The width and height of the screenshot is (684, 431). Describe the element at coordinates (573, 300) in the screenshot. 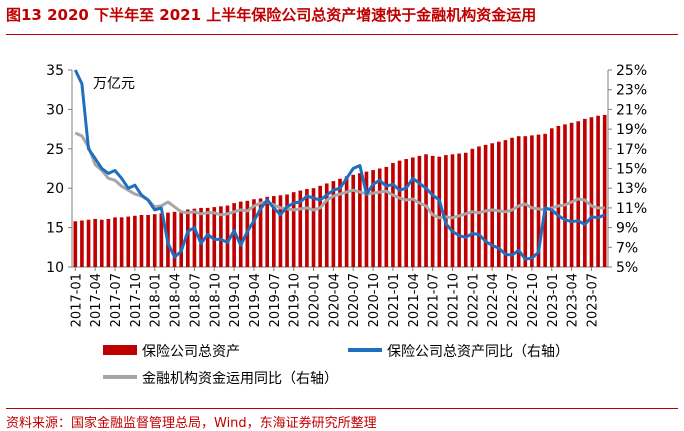

I see `x-tick-label: 2023-04` at that location.